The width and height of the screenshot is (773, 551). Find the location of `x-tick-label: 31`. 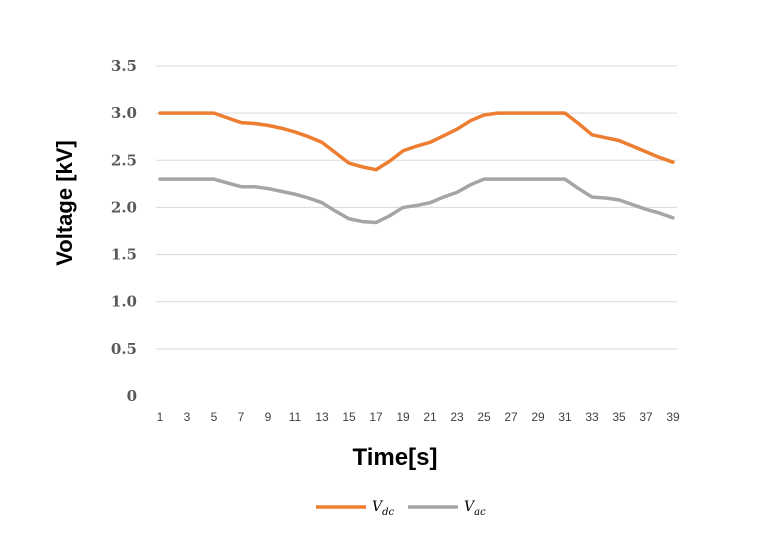

x-tick-label: 31 is located at coordinates (565, 417).